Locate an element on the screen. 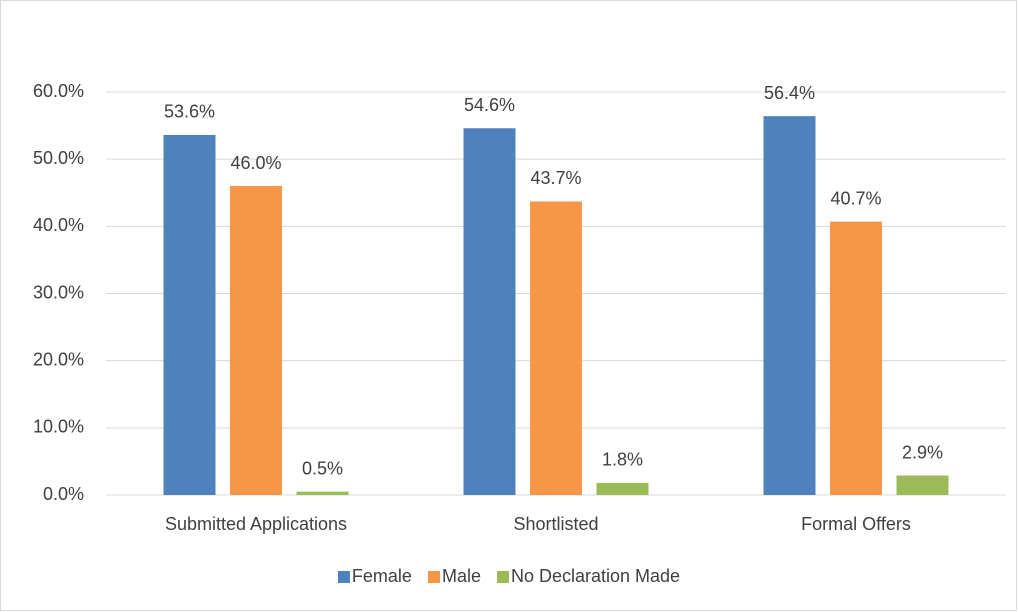 The height and width of the screenshot is (612, 1018). data-label: 0.5% is located at coordinates (322, 468).